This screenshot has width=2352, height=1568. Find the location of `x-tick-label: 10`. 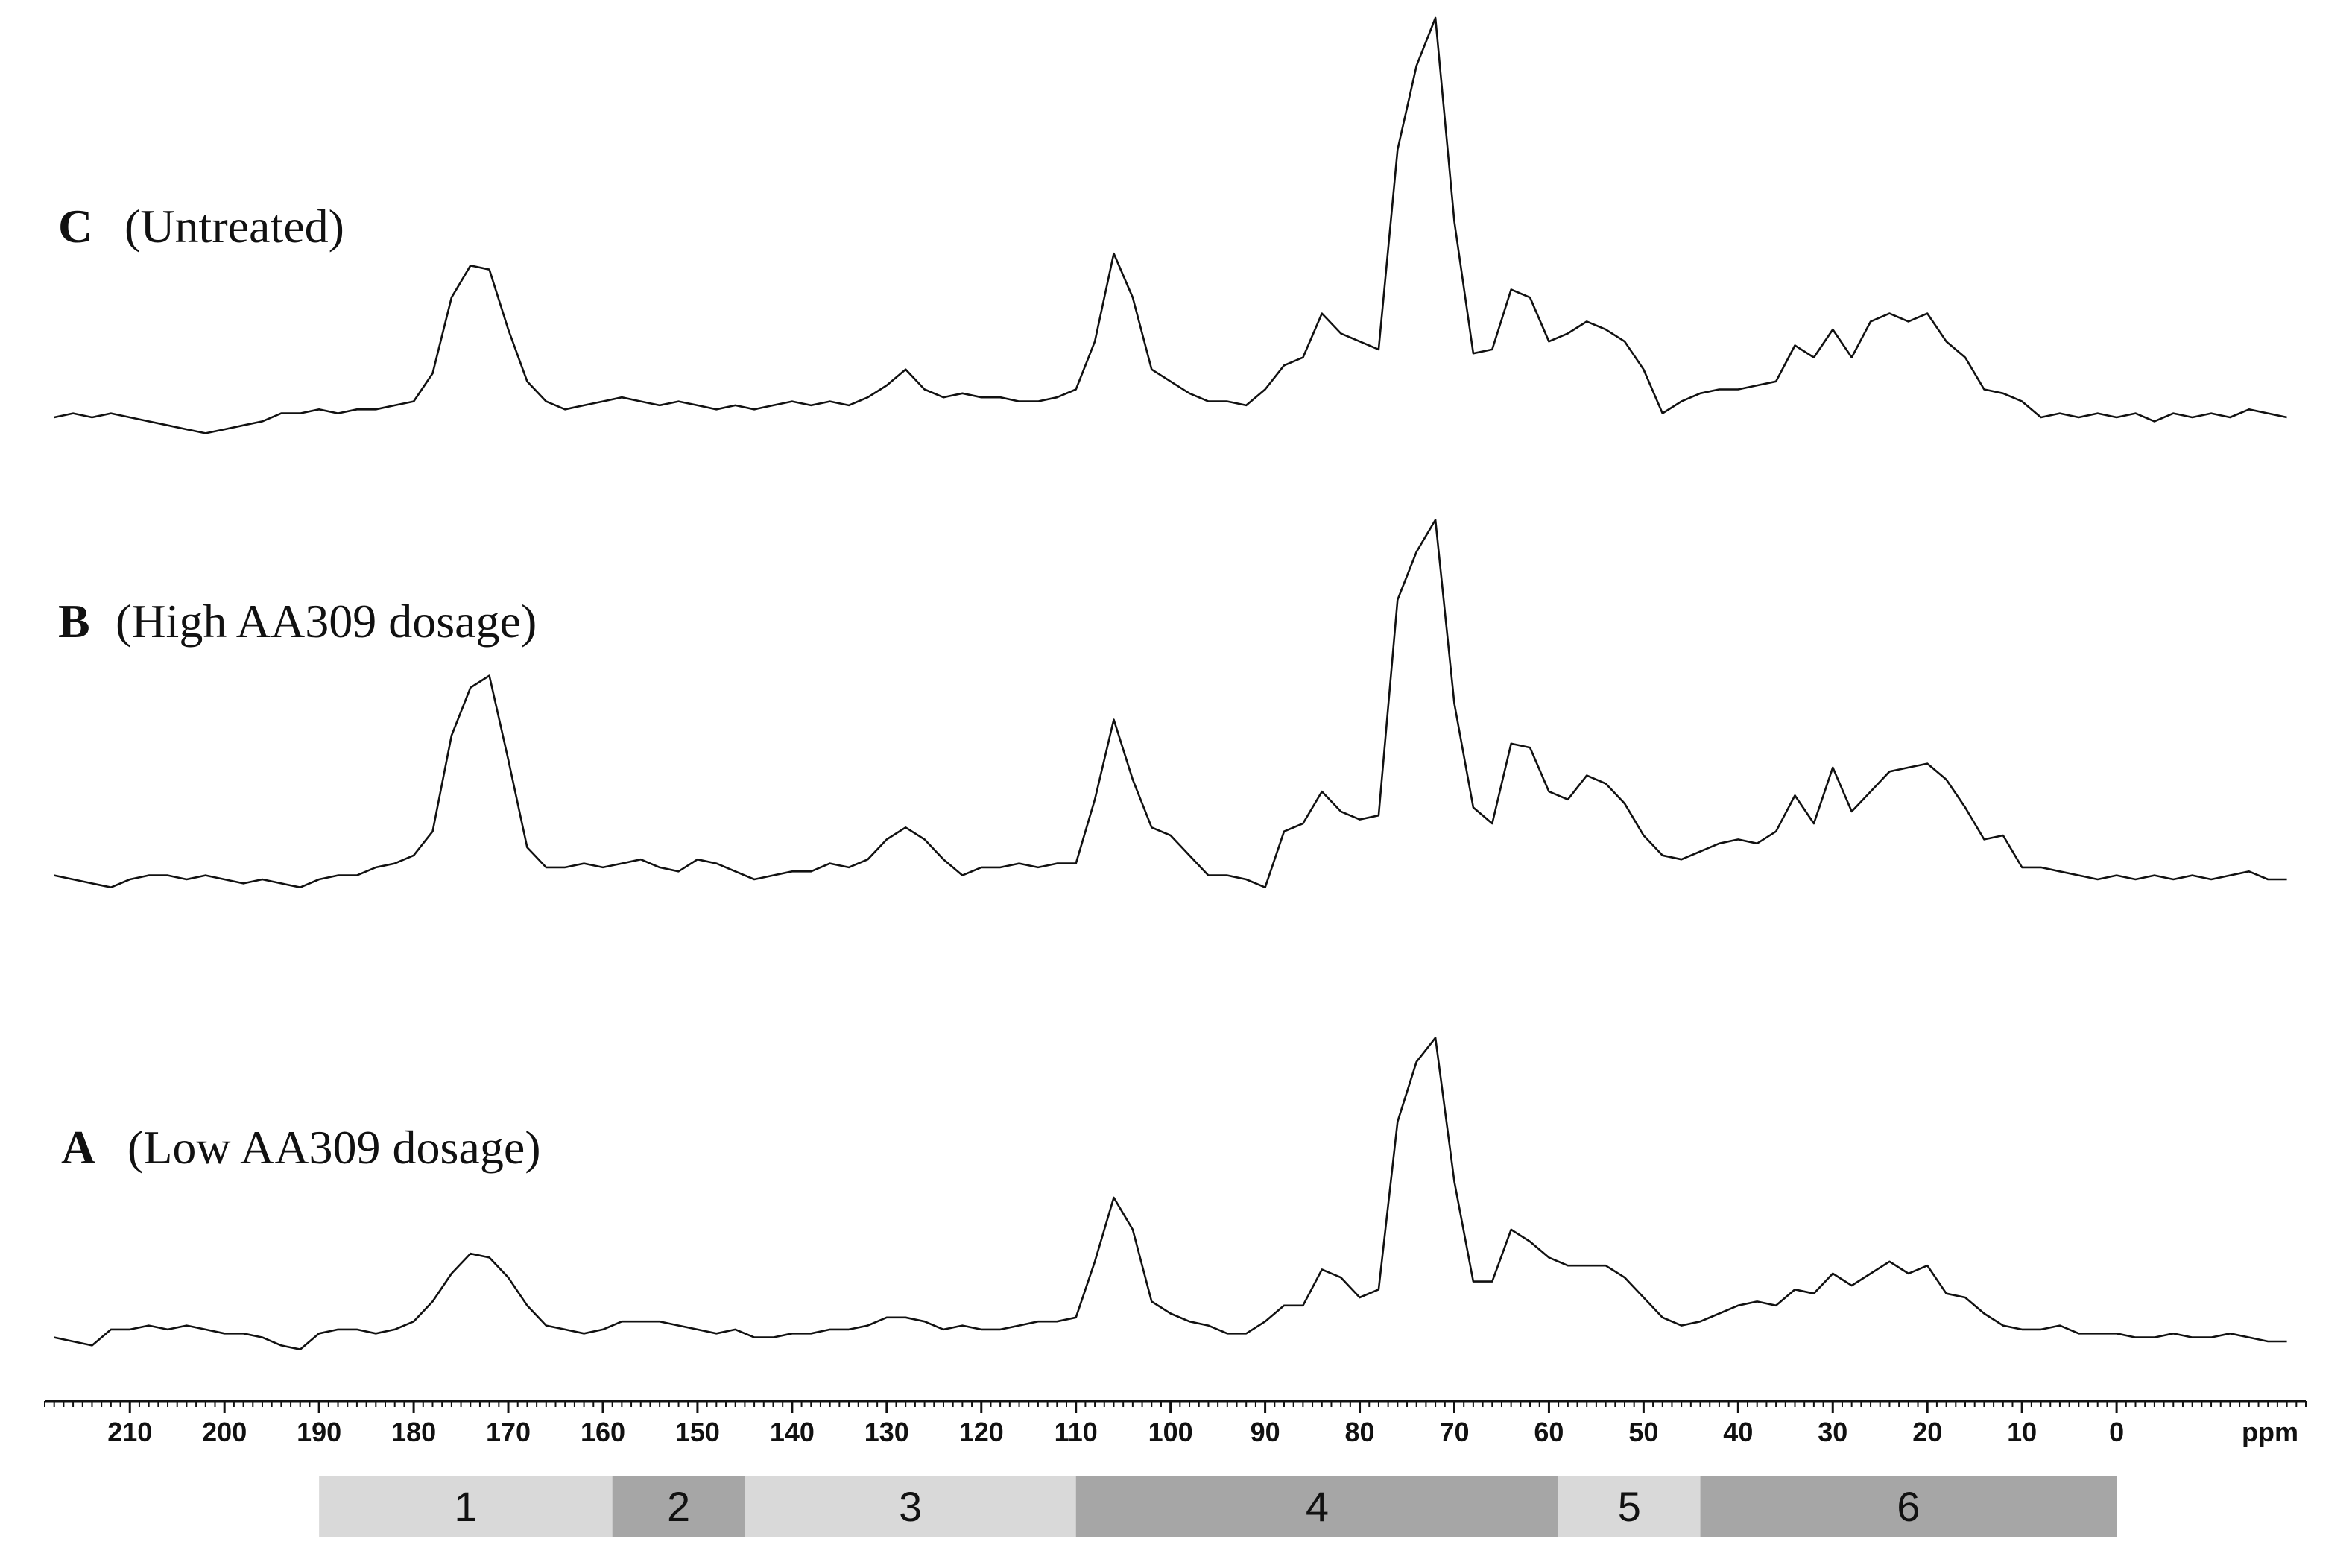

x-tick-label: 10 is located at coordinates (2022, 1432).